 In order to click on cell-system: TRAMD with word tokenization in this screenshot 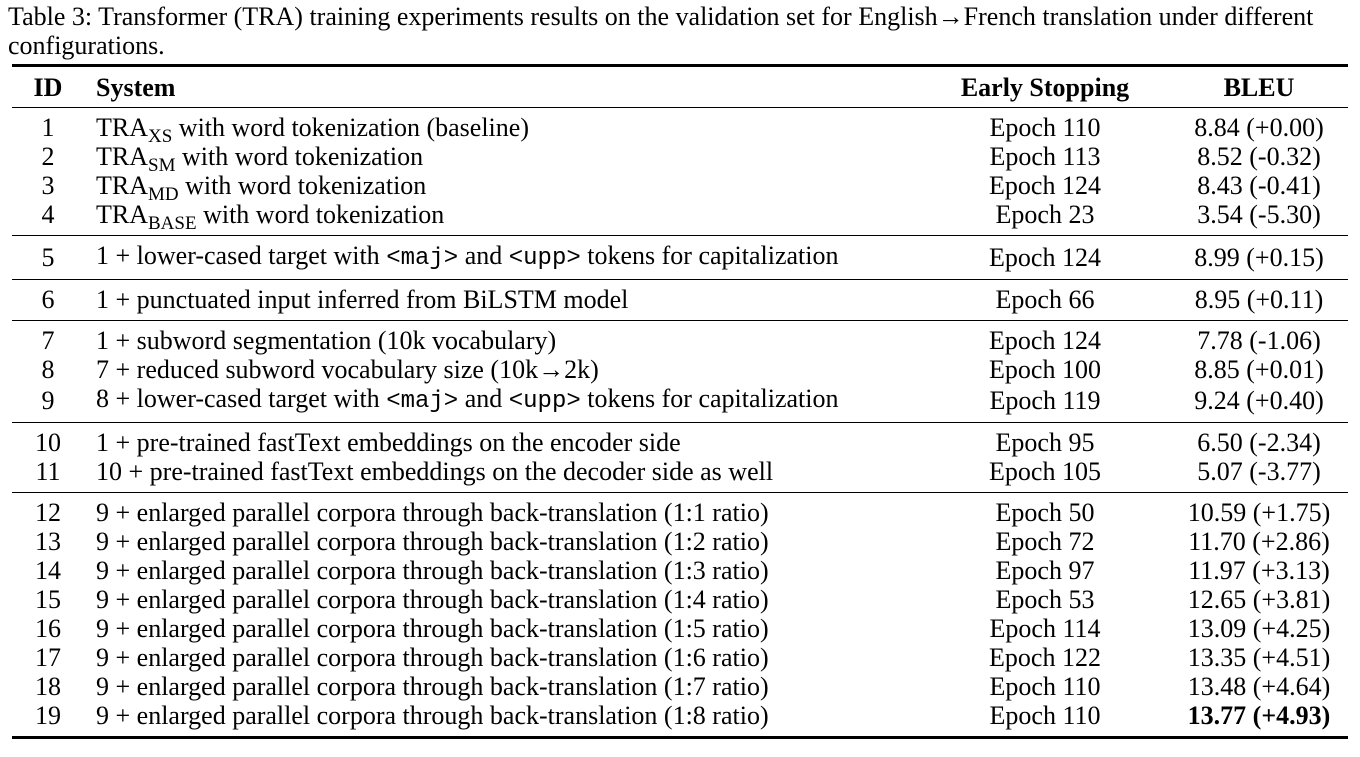, I will do `click(502, 187)`.